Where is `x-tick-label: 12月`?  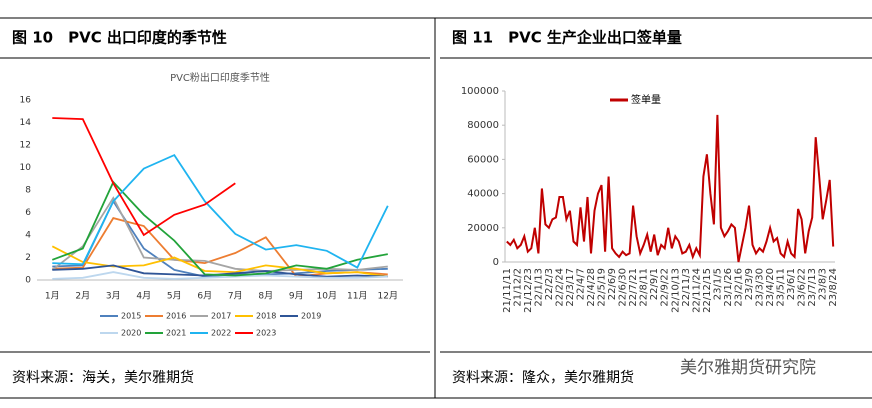 x-tick-label: 12月 is located at coordinates (388, 296).